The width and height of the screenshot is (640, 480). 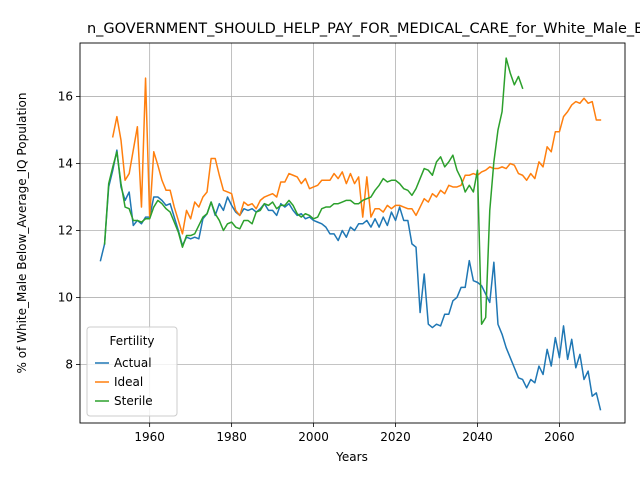 What do you see at coordinates (69, 364) in the screenshot?
I see `y-tick-label: 8` at bounding box center [69, 364].